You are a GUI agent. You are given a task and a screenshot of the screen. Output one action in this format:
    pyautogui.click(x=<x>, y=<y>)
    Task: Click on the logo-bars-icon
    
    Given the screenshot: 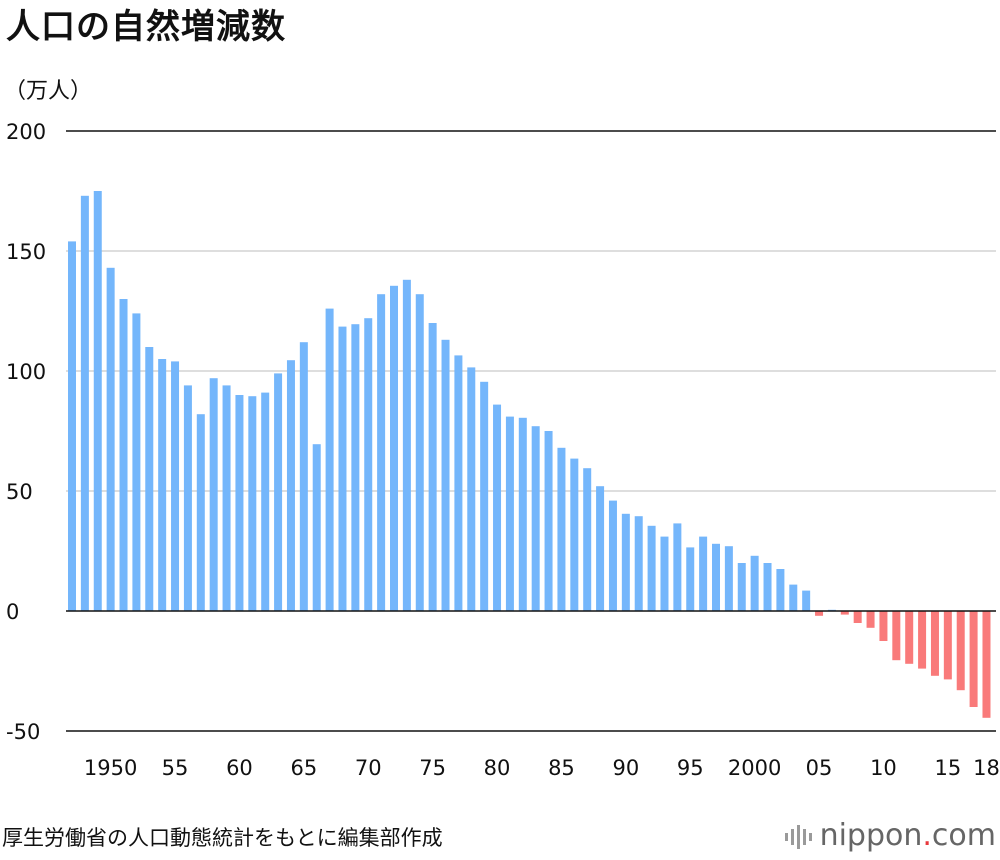 What is the action you would take?
    pyautogui.click(x=798, y=836)
    